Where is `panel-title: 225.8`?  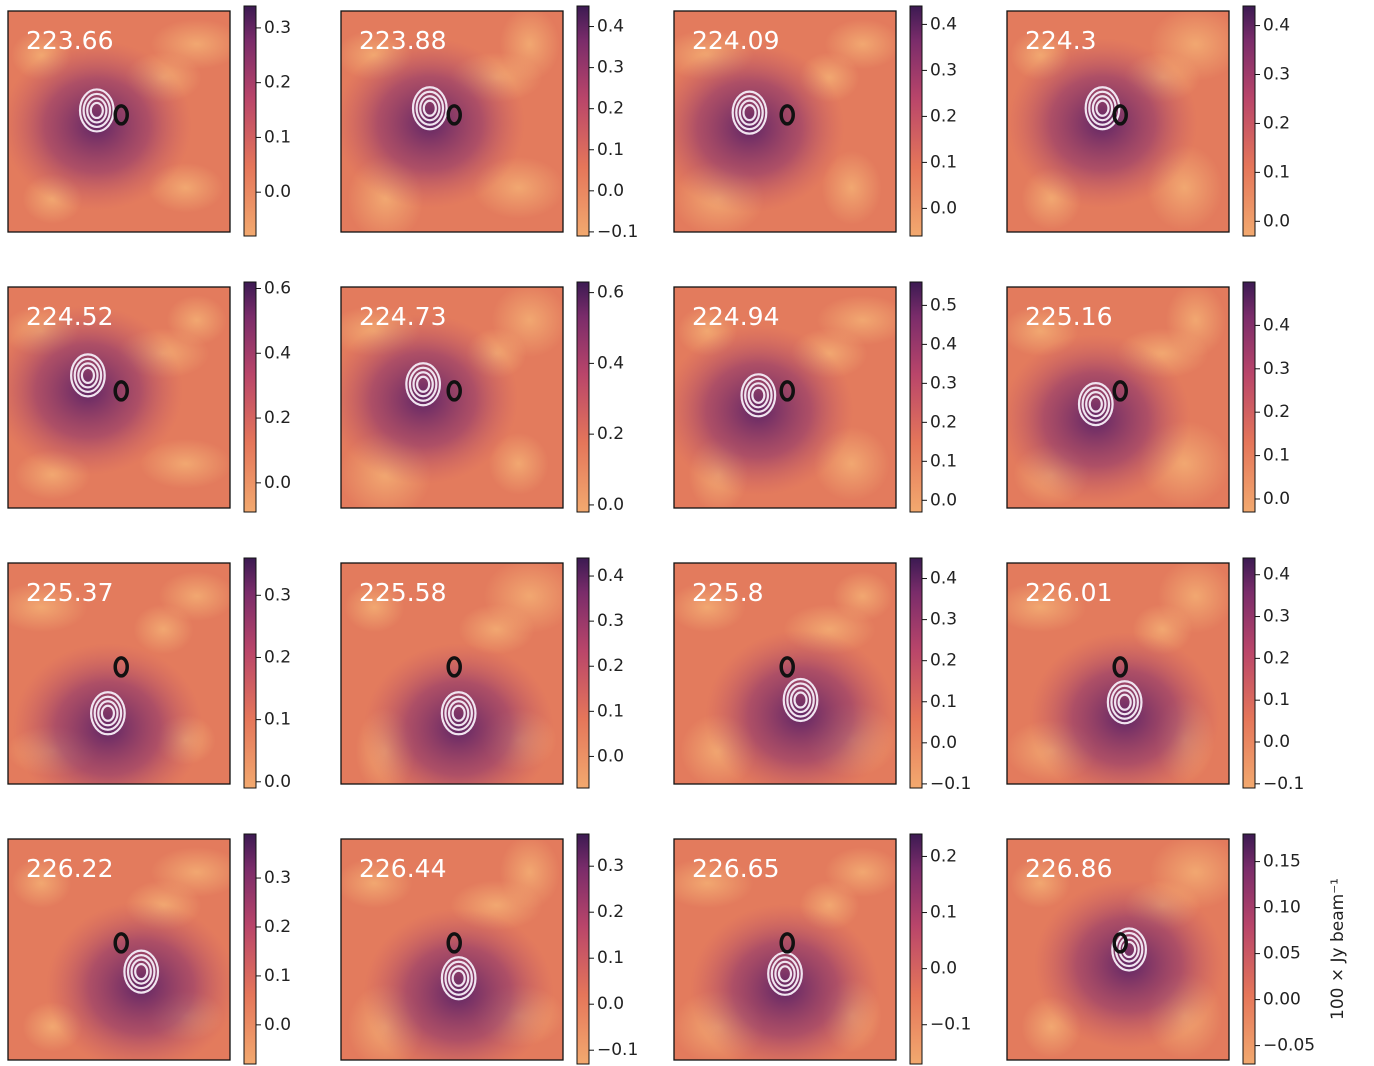 panel-title: 225.8 is located at coordinates (728, 592).